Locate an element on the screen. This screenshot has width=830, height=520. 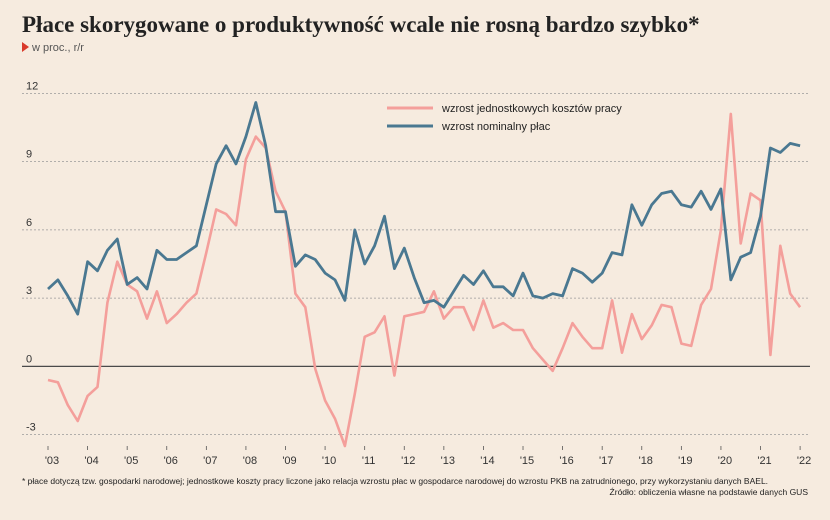
x-tick-label: '07 is located at coordinates (210, 461).